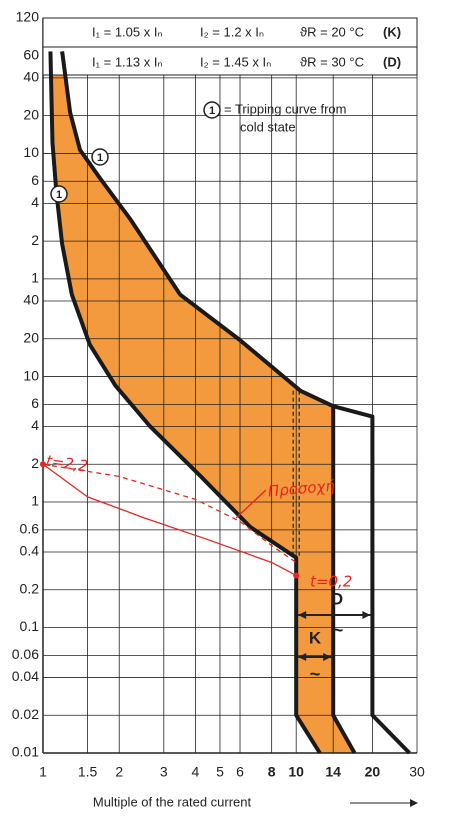  I want to click on header-cell: (D), so click(392, 61).